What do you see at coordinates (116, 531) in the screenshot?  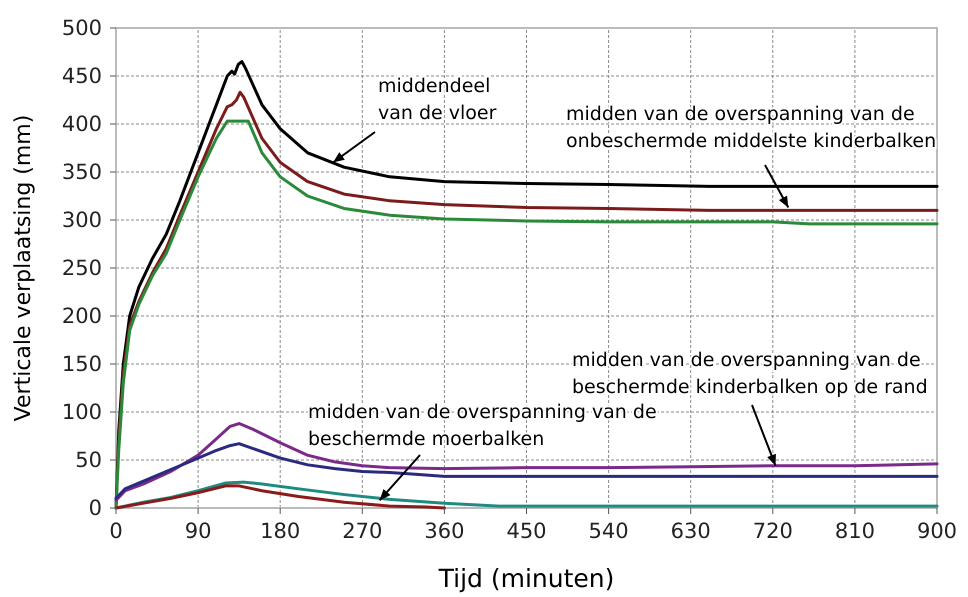 I see `x-tick-label: 0` at bounding box center [116, 531].